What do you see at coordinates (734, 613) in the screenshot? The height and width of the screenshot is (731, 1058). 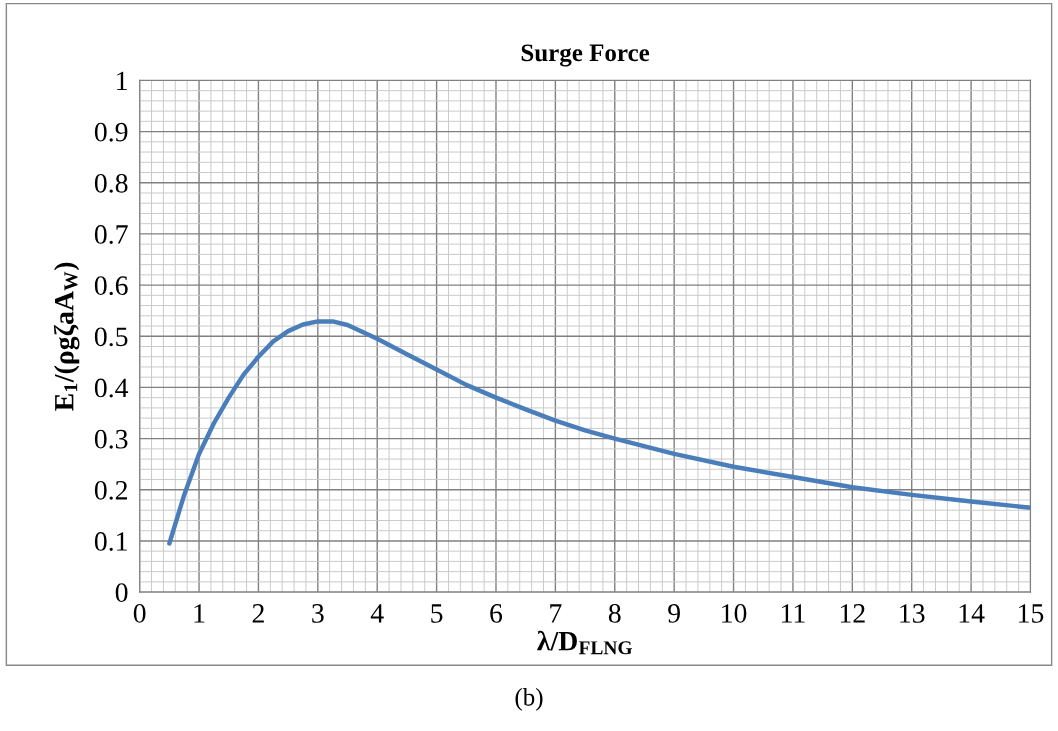 I see `x-tick-label: 10` at bounding box center [734, 613].